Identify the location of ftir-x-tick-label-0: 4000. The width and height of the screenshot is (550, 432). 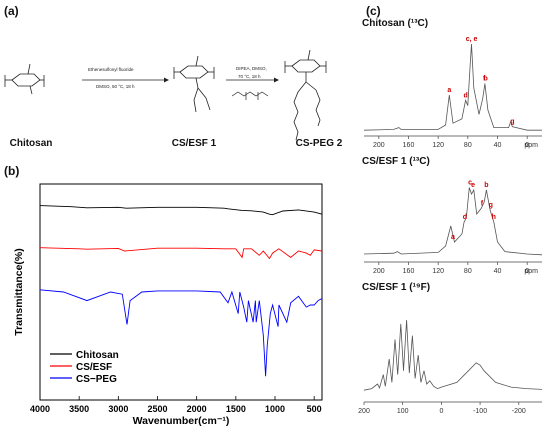
(40, 409).